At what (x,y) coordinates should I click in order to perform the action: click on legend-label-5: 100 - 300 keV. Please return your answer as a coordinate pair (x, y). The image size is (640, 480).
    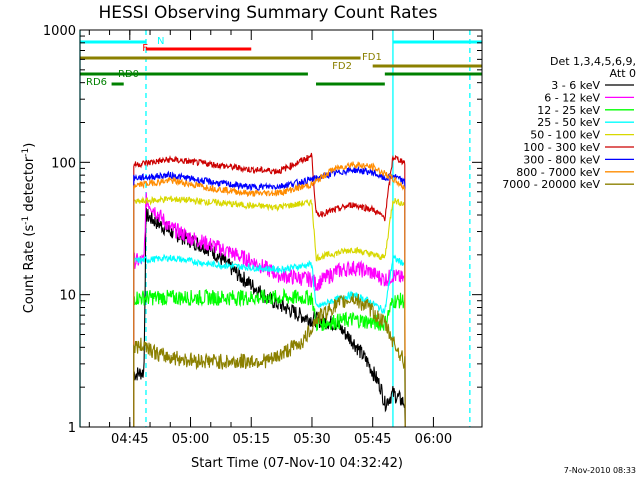
    Looking at the image, I should click on (561, 147).